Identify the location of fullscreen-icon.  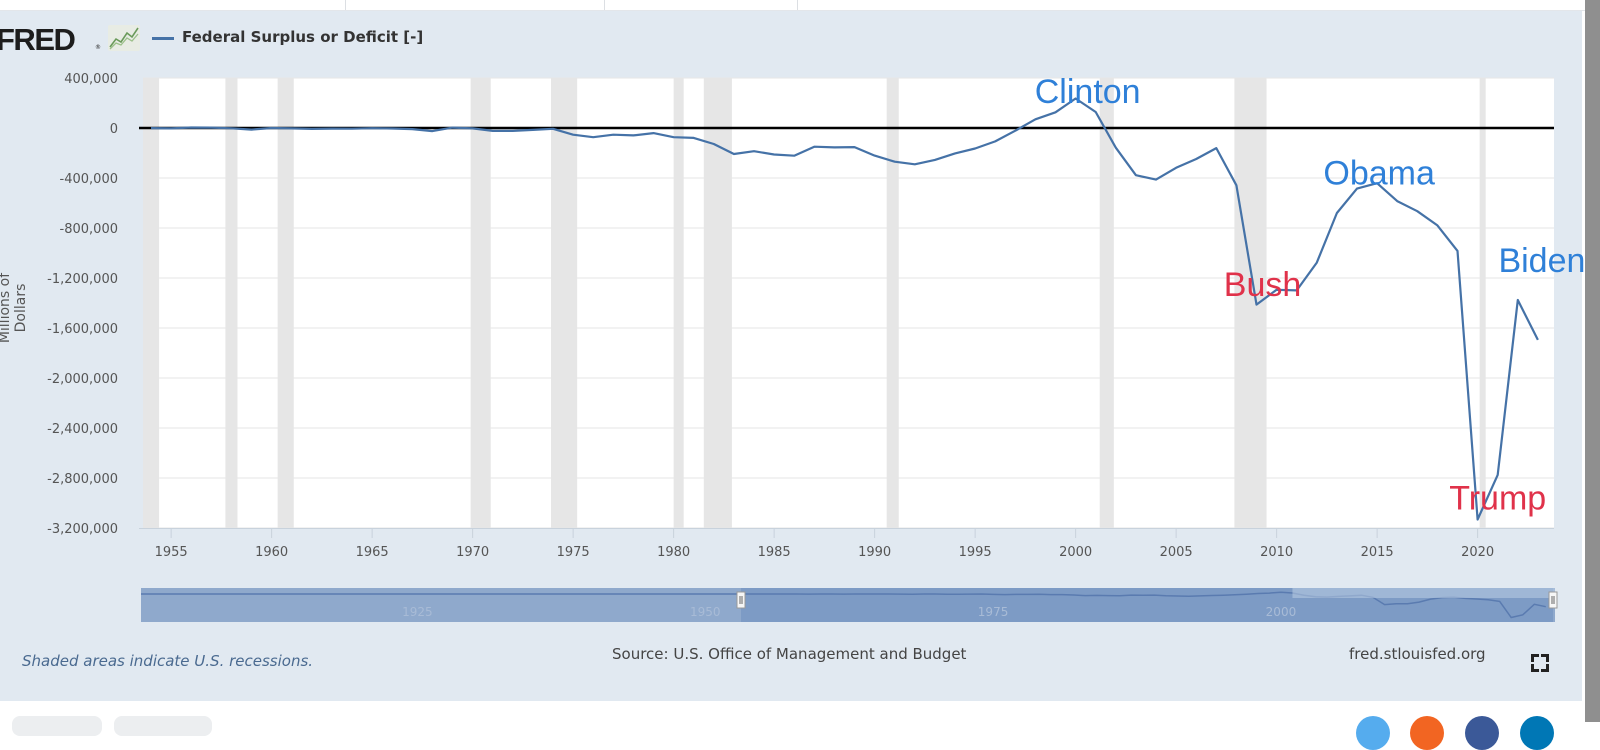
(1540, 663).